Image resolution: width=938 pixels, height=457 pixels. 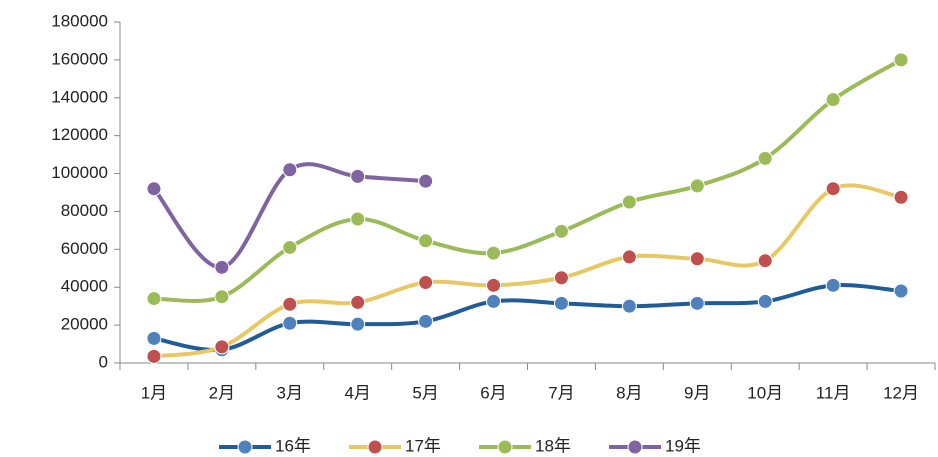 I want to click on x-tick-label: 5月, so click(x=425, y=392).